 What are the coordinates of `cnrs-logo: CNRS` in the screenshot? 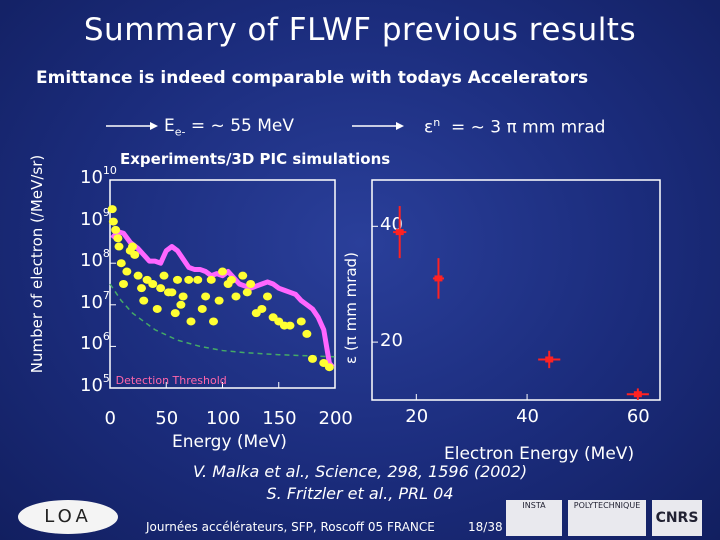 It's located at (677, 518).